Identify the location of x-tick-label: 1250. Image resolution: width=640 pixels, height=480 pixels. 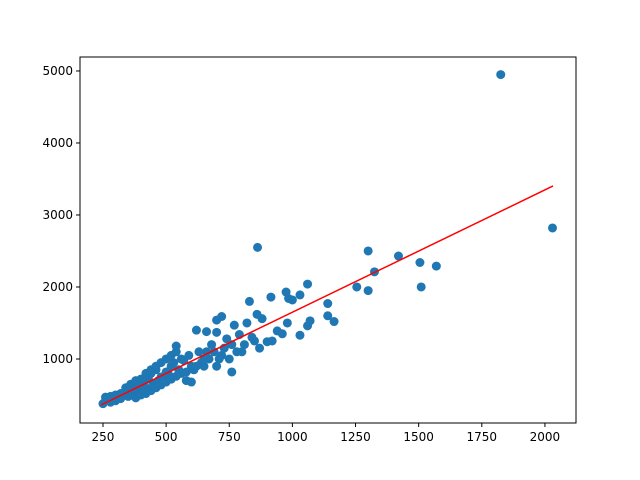
(355, 437).